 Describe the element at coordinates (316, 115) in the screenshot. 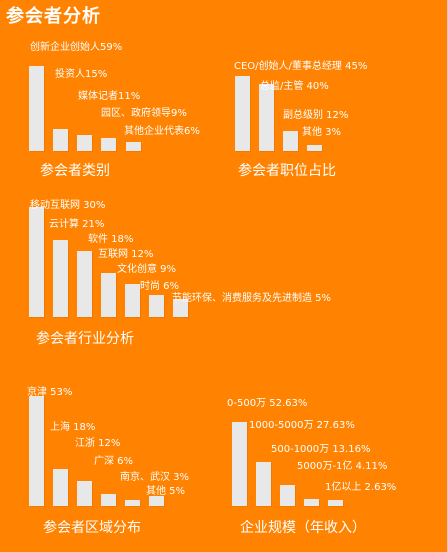

I see `bar-label: 副总级别 12%` at that location.